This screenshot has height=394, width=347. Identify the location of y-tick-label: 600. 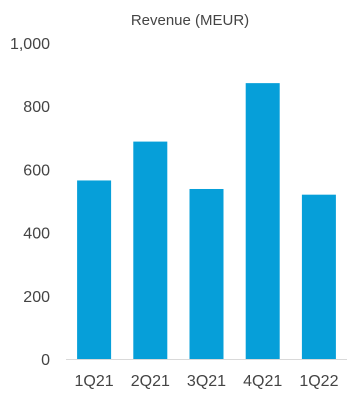
(36, 170).